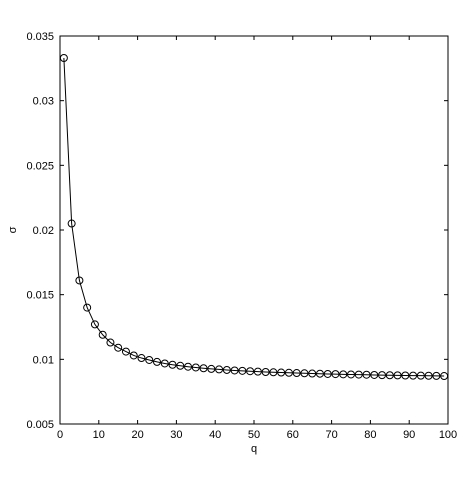 Image resolution: width=474 pixels, height=480 pixels. Describe the element at coordinates (43, 102) in the screenshot. I see `y-tick-label: 0.03` at that location.